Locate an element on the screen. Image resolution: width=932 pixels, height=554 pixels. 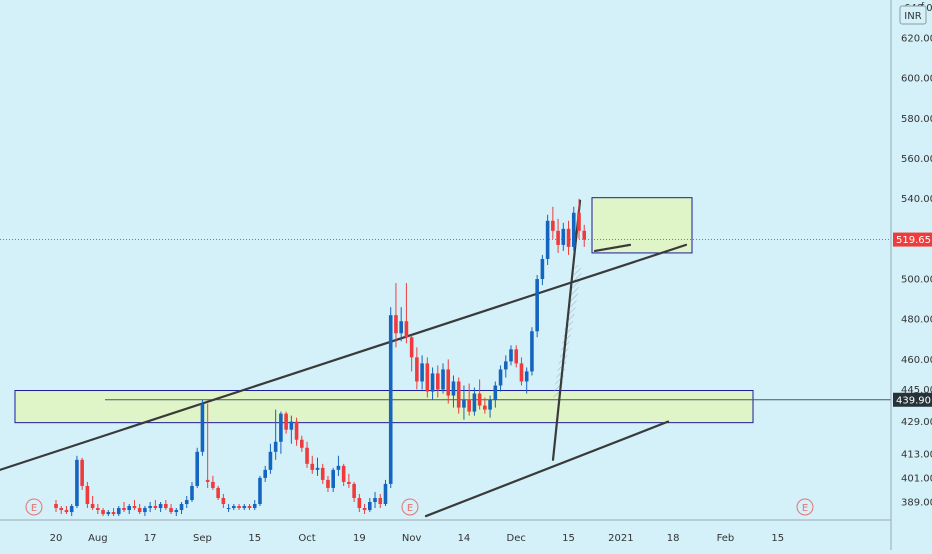
y-tick-label: 401.00 is located at coordinates (916, 478).